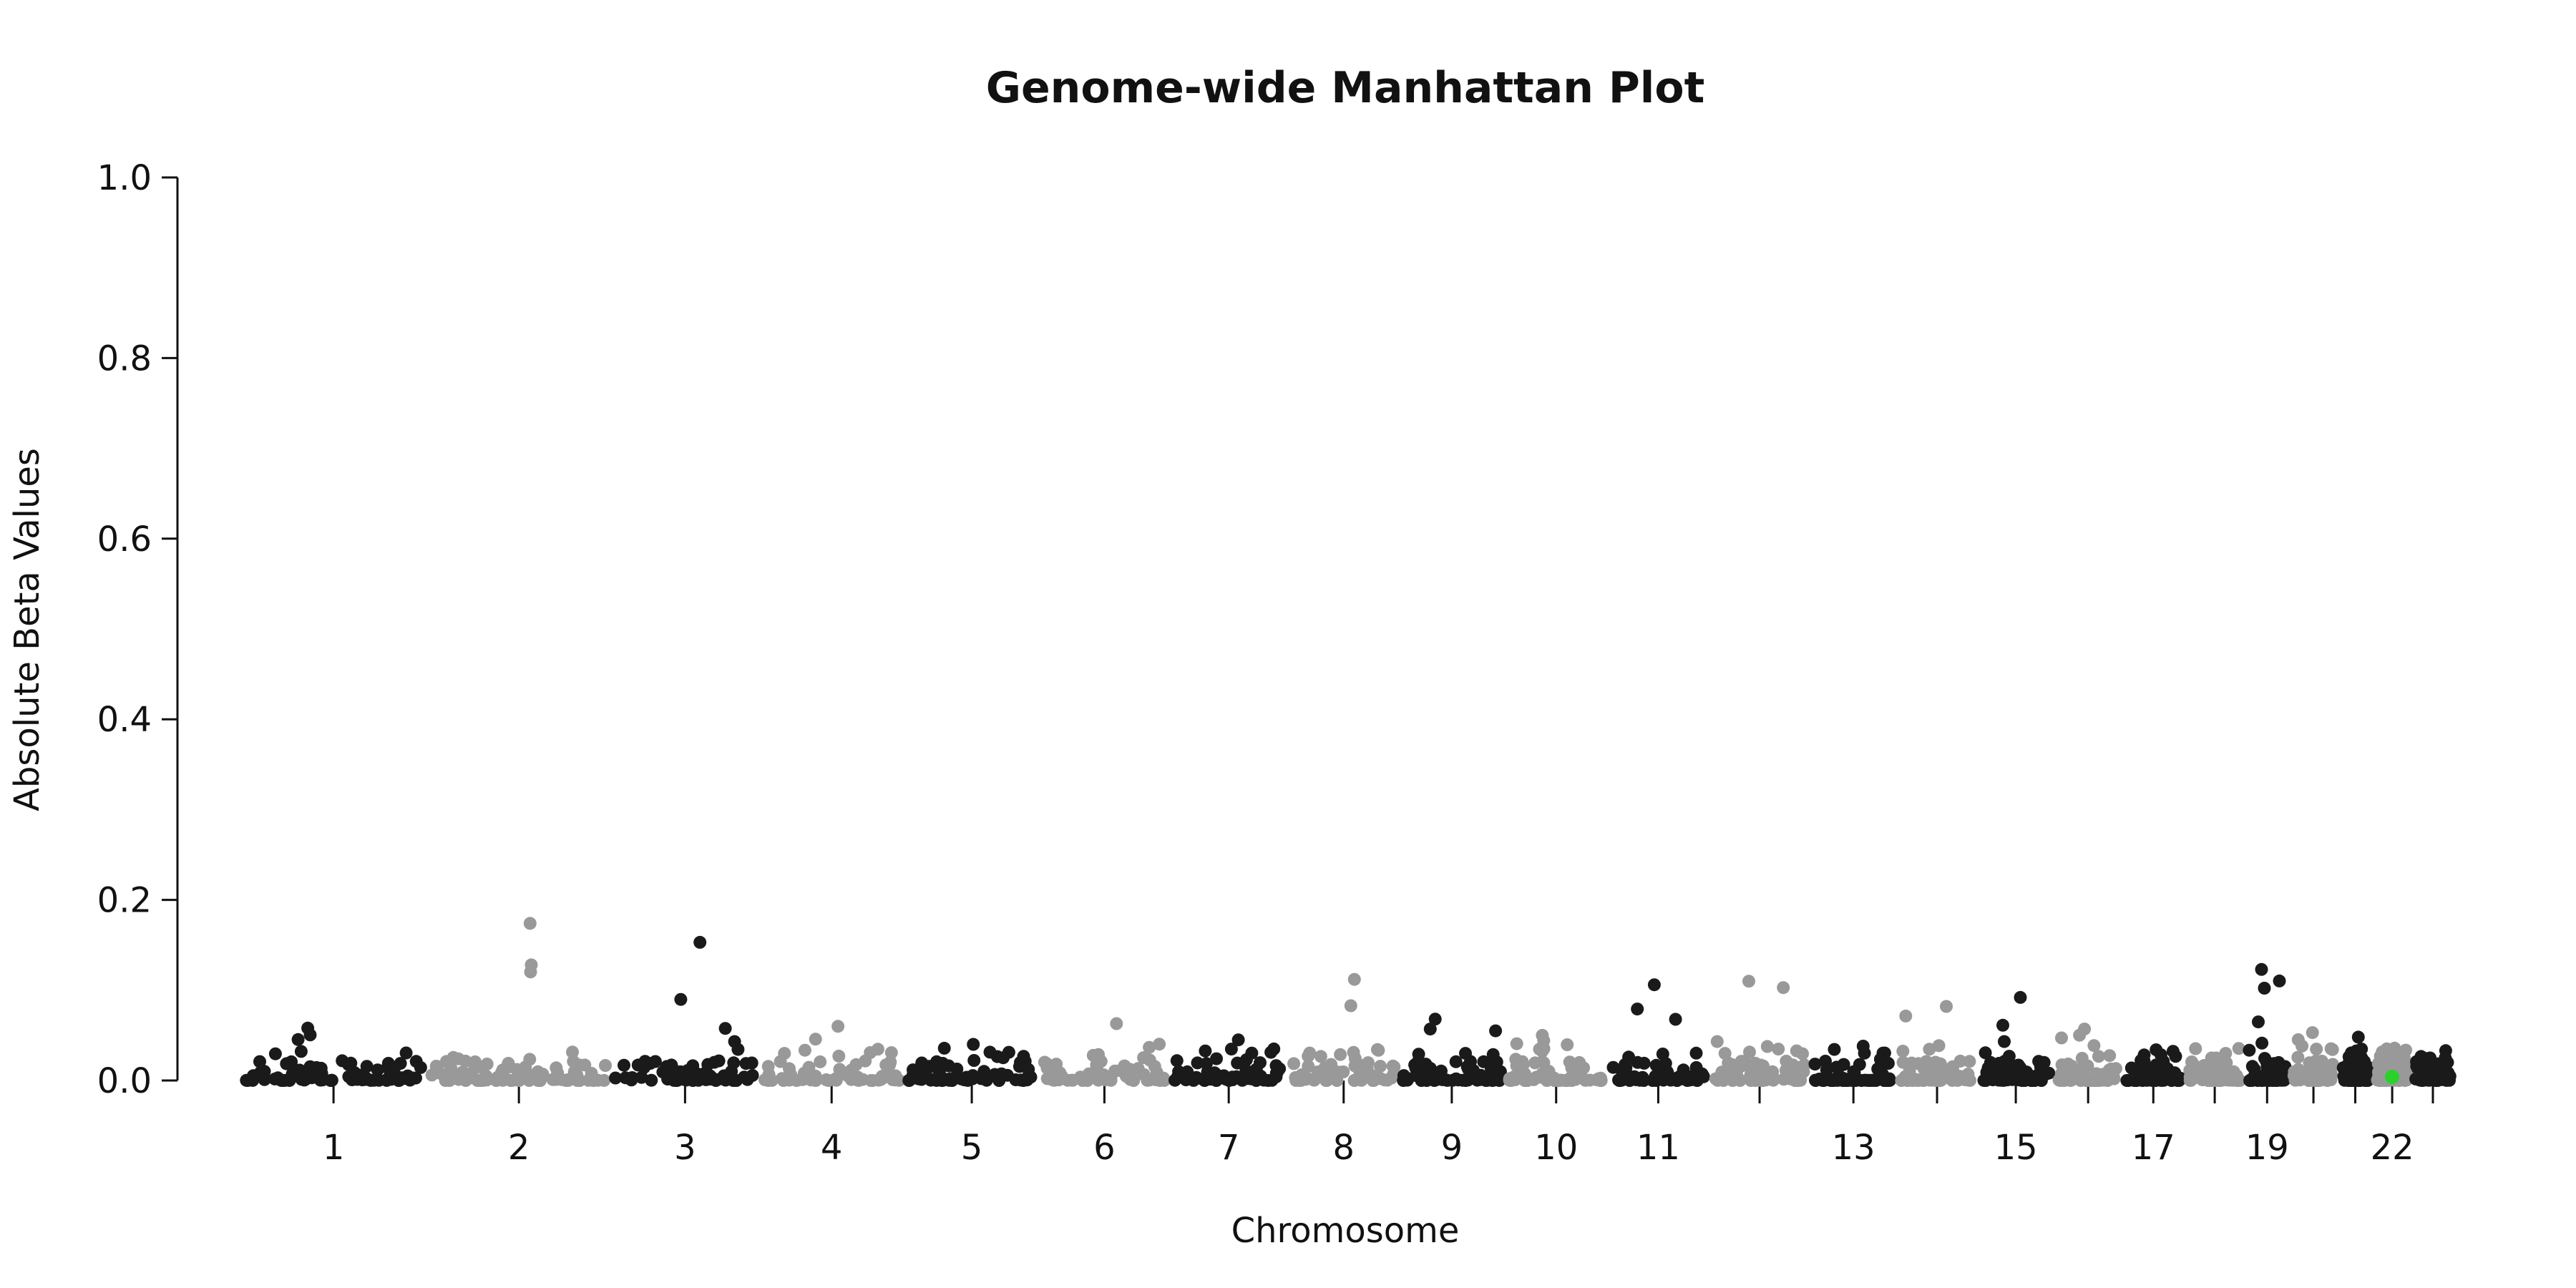 This screenshot has width=2576, height=1288. I want to click on x-tick-label: 11, so click(1658, 1148).